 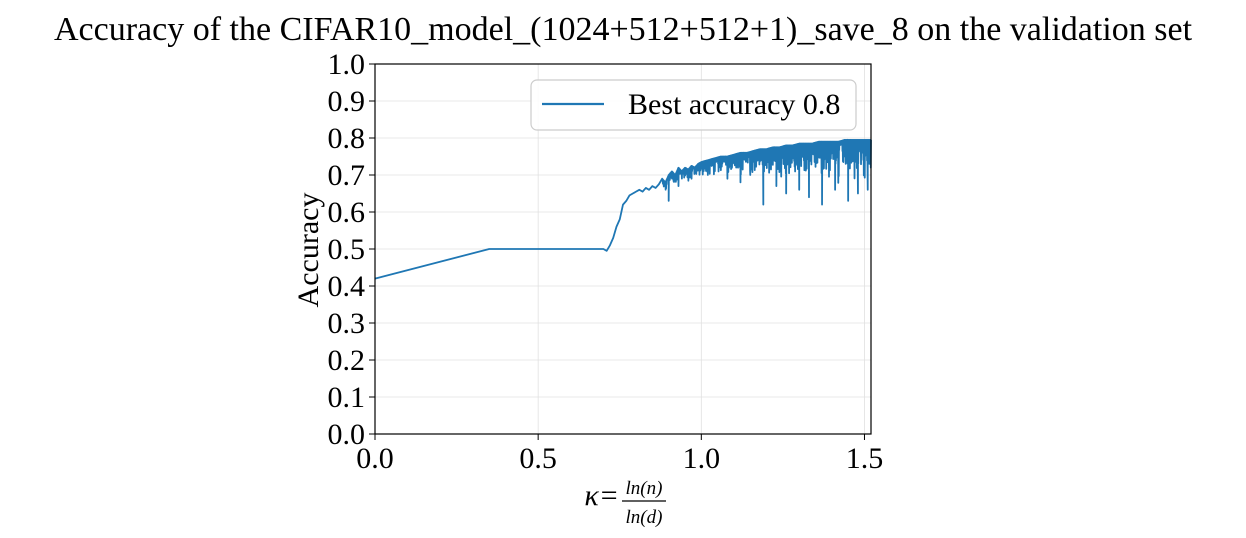 I want to click on x-axis-label-denominator: ln(d), so click(x=644, y=517).